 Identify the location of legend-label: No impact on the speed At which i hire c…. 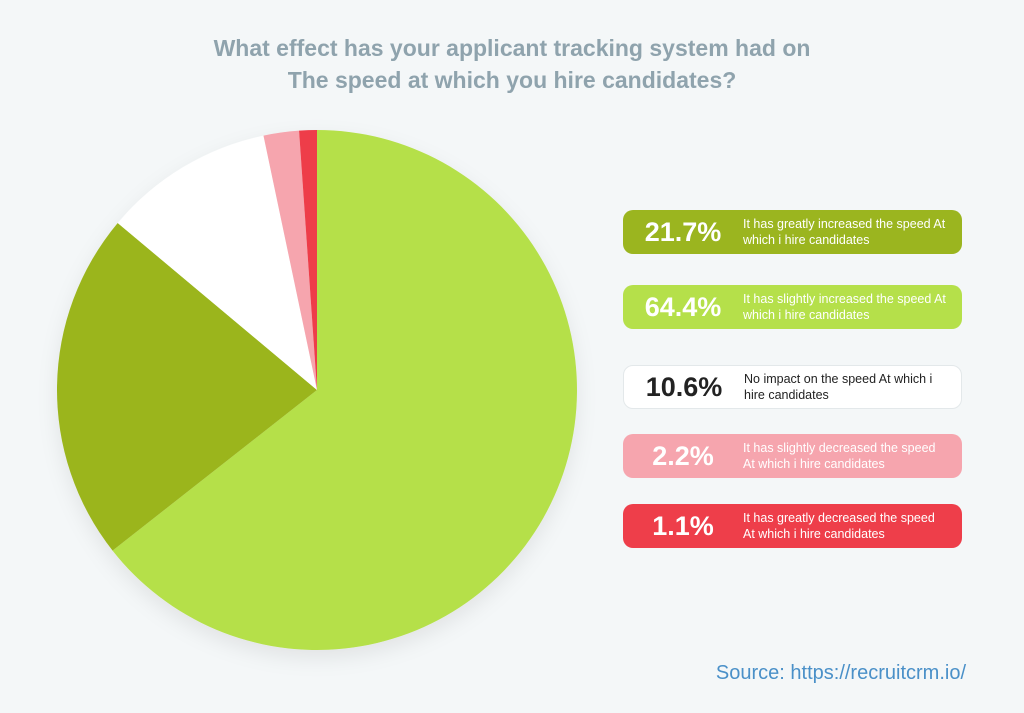
(838, 387).